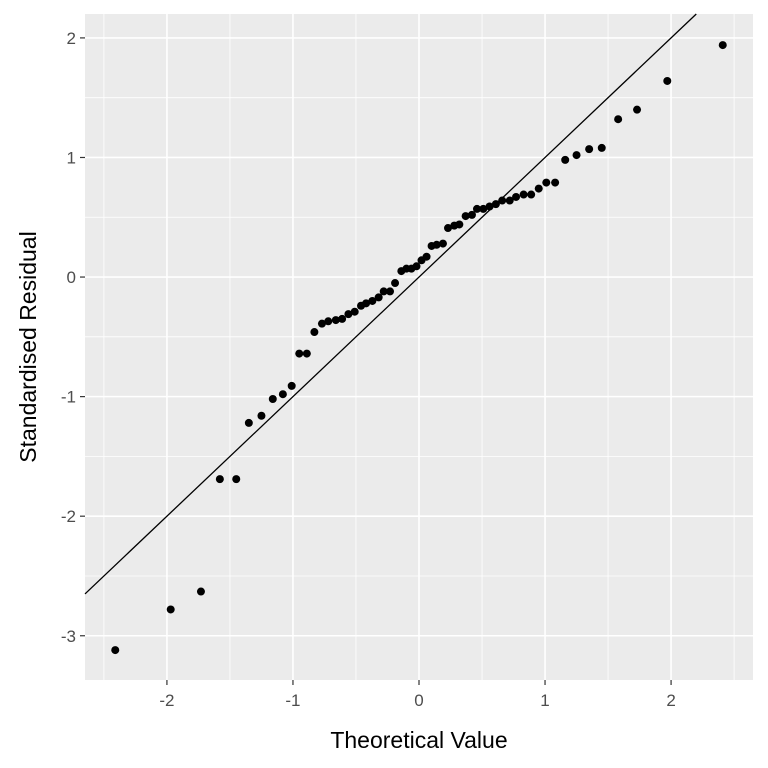 This screenshot has height=768, width=768. Describe the element at coordinates (68, 636) in the screenshot. I see `y-tick-label: -3` at that location.